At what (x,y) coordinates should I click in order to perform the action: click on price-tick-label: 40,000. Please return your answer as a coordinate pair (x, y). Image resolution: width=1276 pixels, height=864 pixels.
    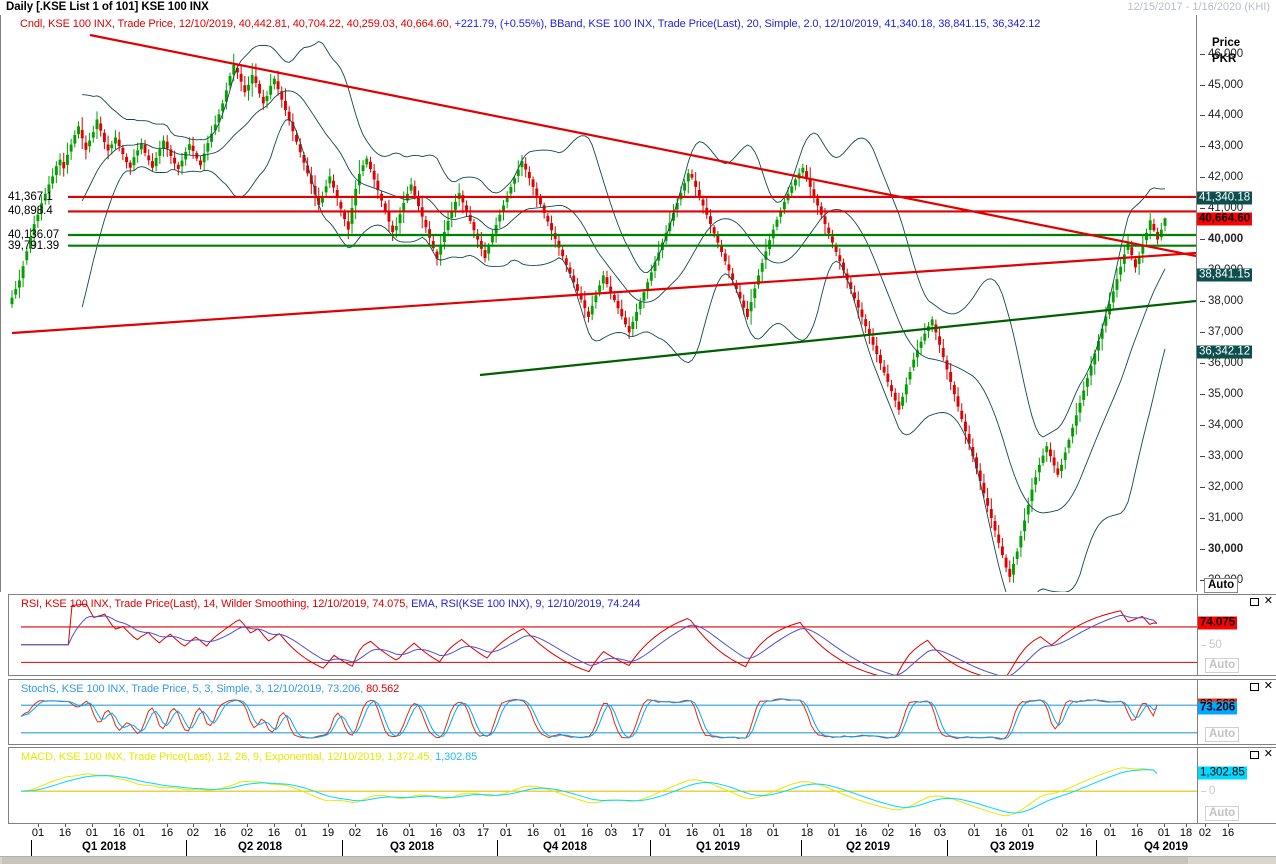
    Looking at the image, I should click on (1226, 239).